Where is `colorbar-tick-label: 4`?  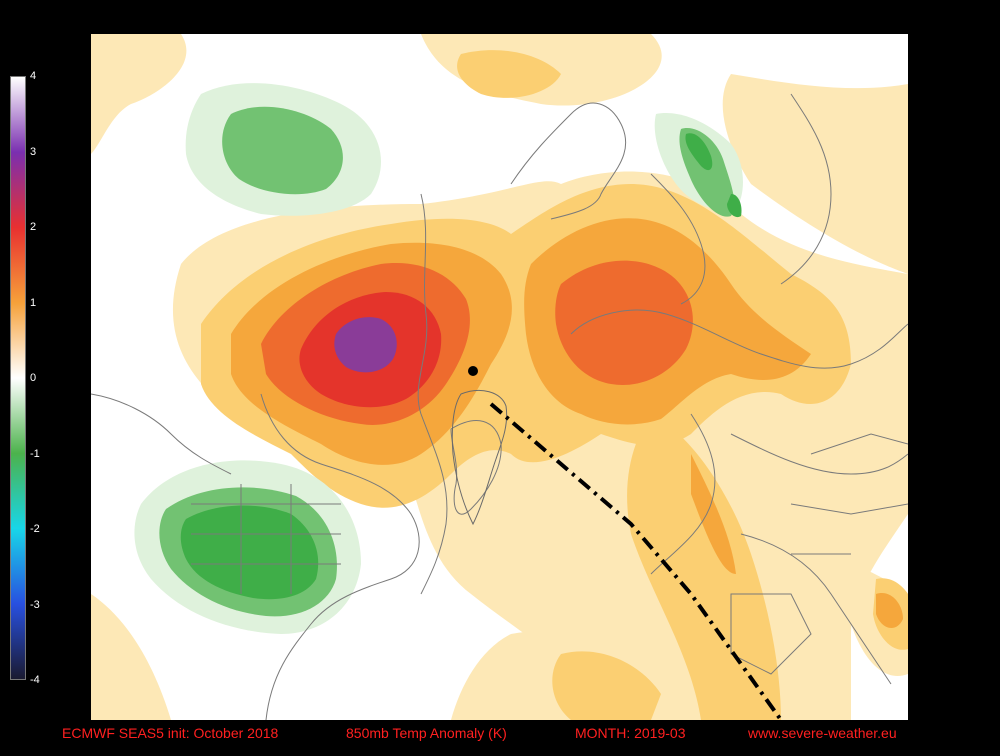
colorbar-tick-label: 4 is located at coordinates (33, 76).